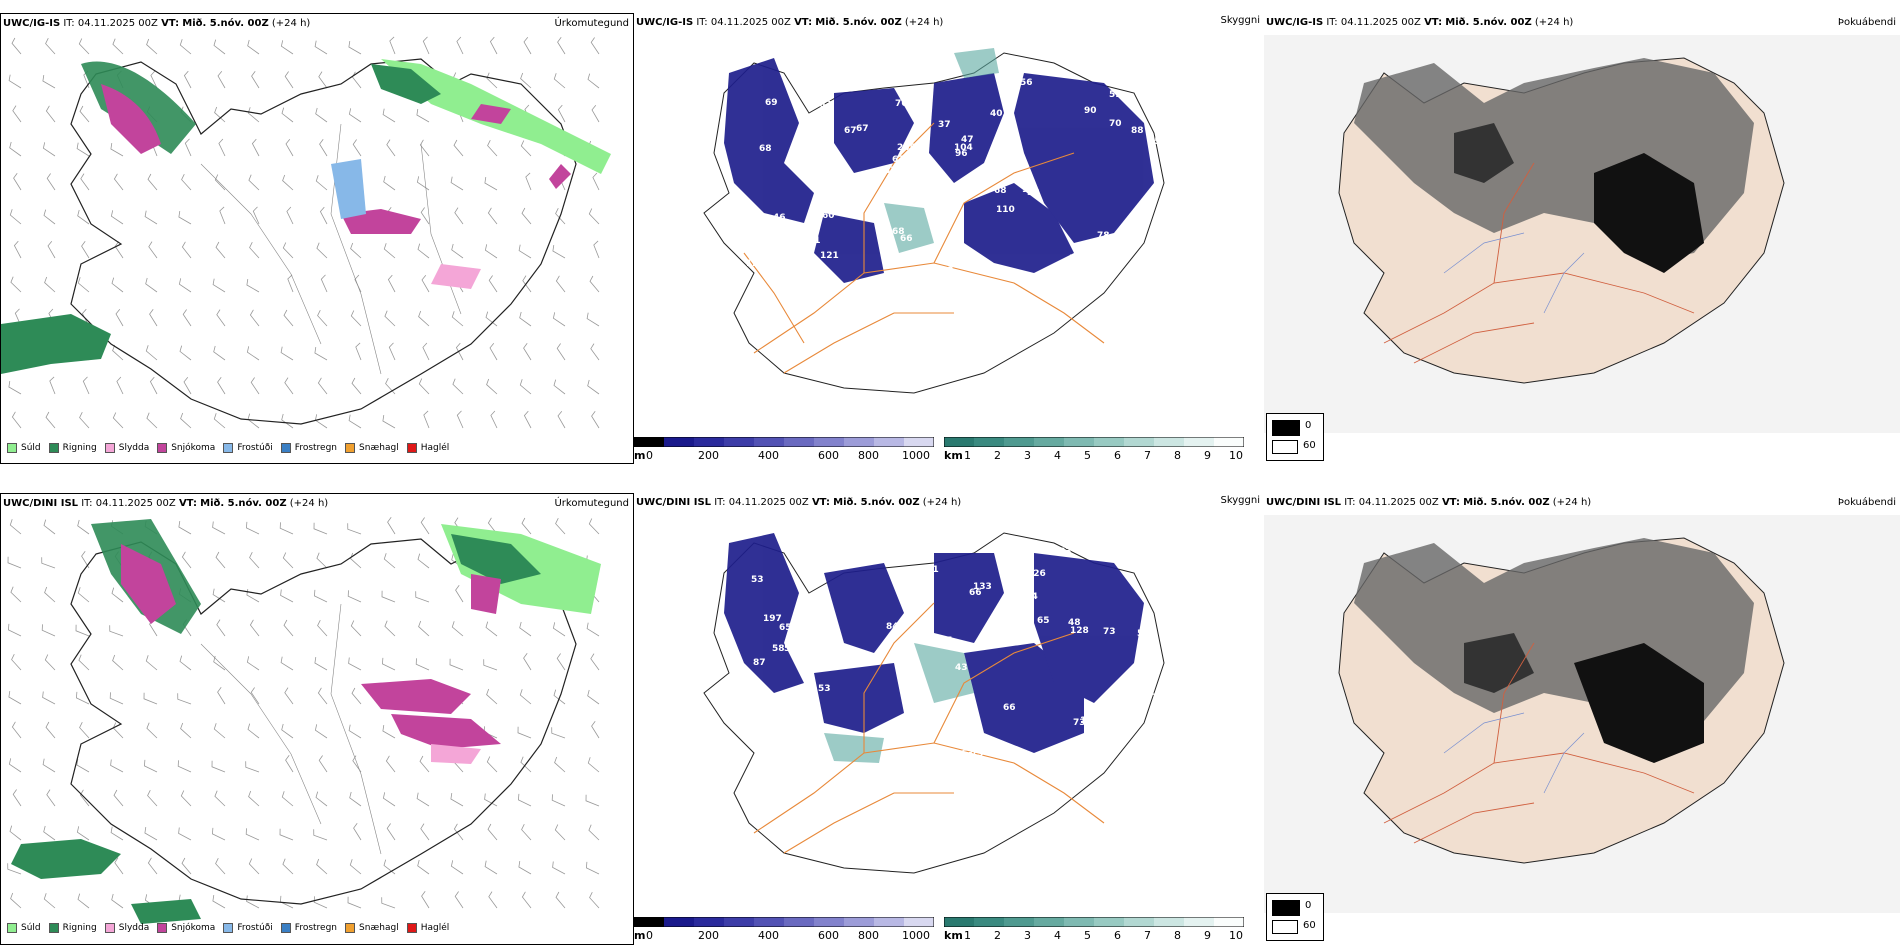 This screenshot has width=1900, height=950. Describe the element at coordinates (193, 448) in the screenshot. I see `legend-label: Snjókoma` at that location.